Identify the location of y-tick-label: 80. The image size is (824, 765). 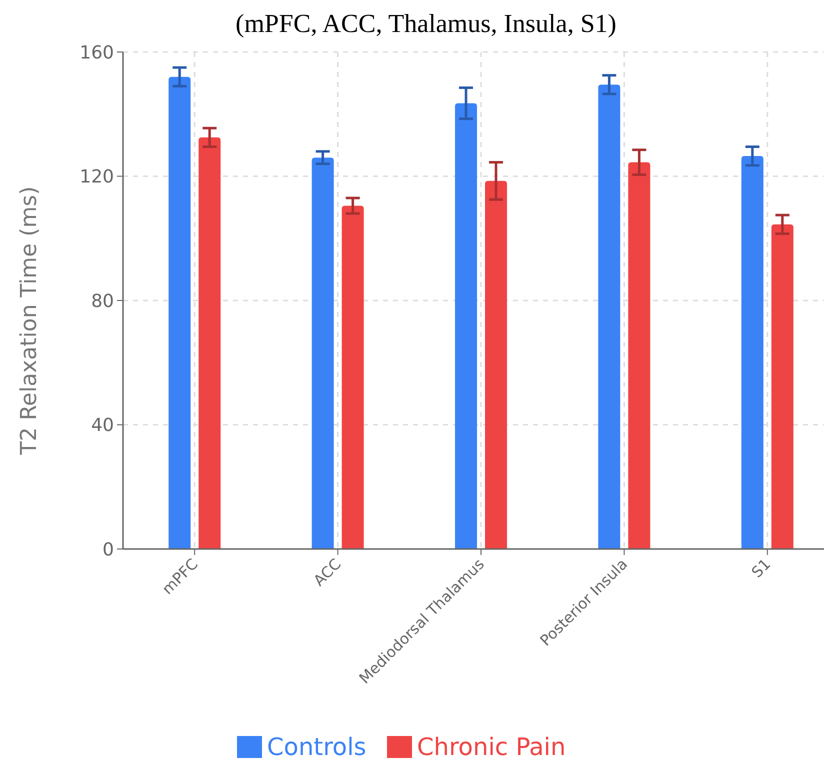
(102, 301).